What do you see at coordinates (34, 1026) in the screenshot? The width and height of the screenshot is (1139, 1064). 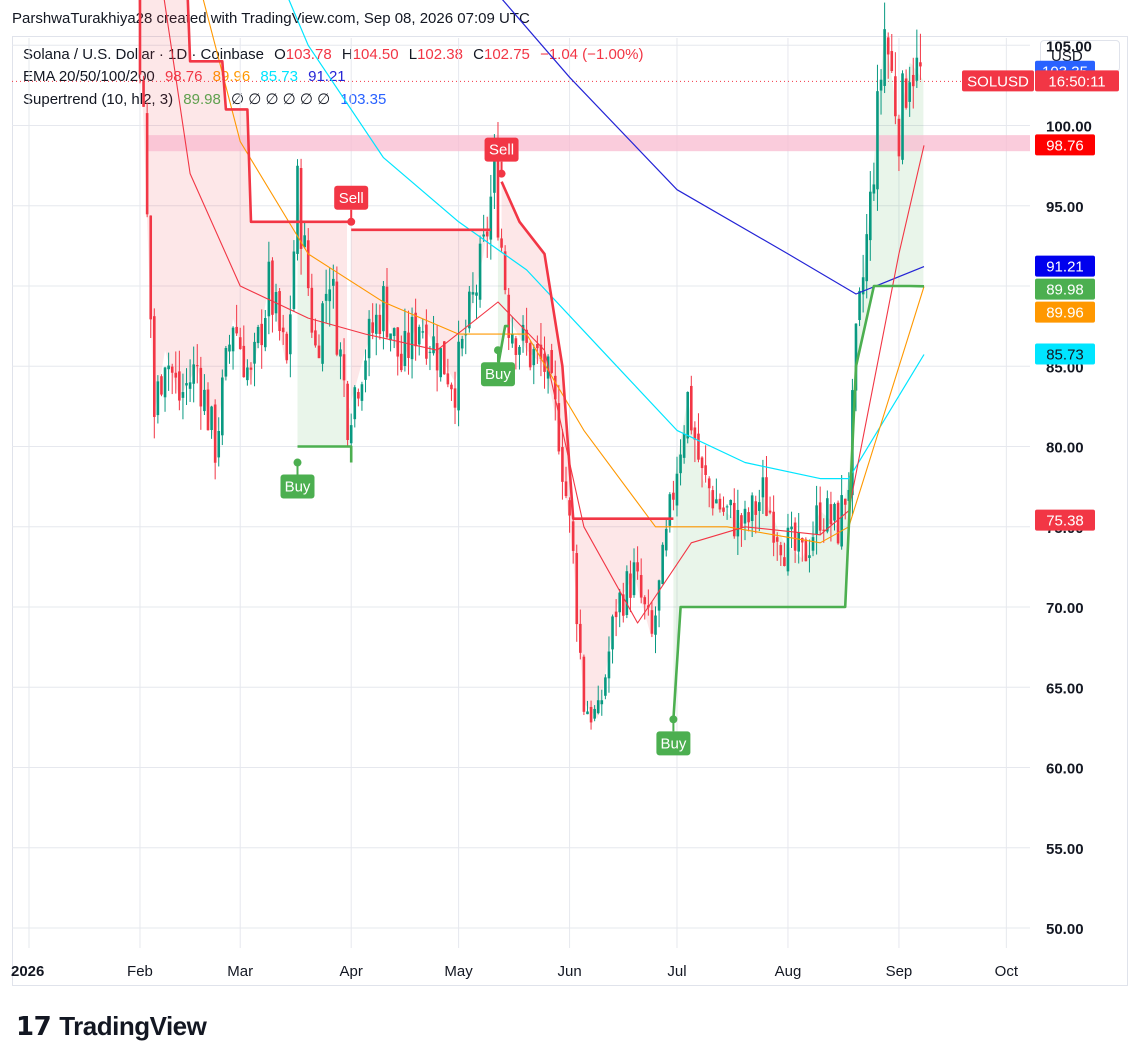 I see `tradingview-logo-icon: 𝟭𝟳` at bounding box center [34, 1026].